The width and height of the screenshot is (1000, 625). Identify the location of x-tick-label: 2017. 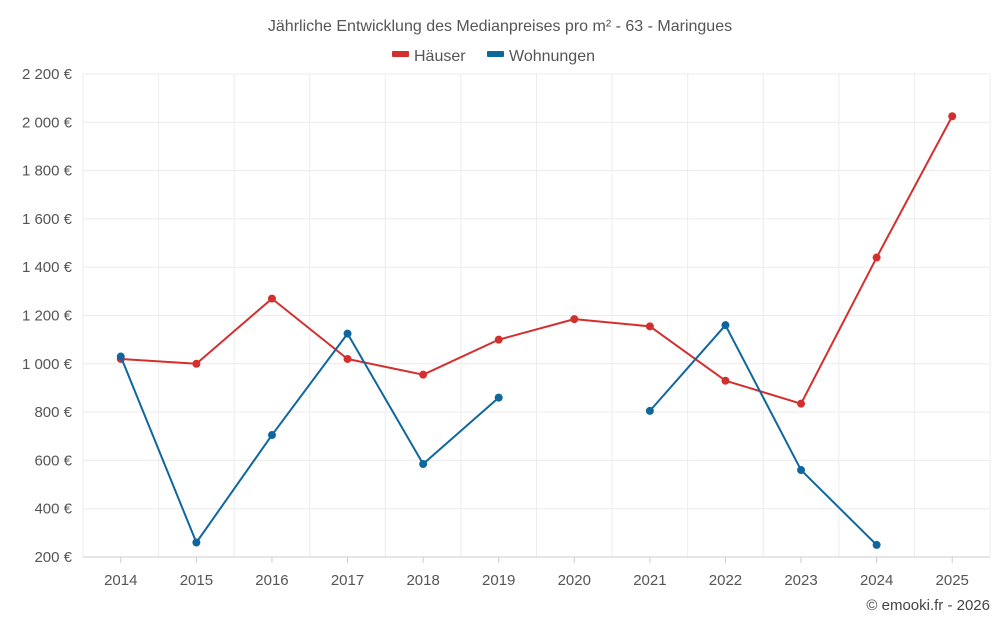
(347, 580).